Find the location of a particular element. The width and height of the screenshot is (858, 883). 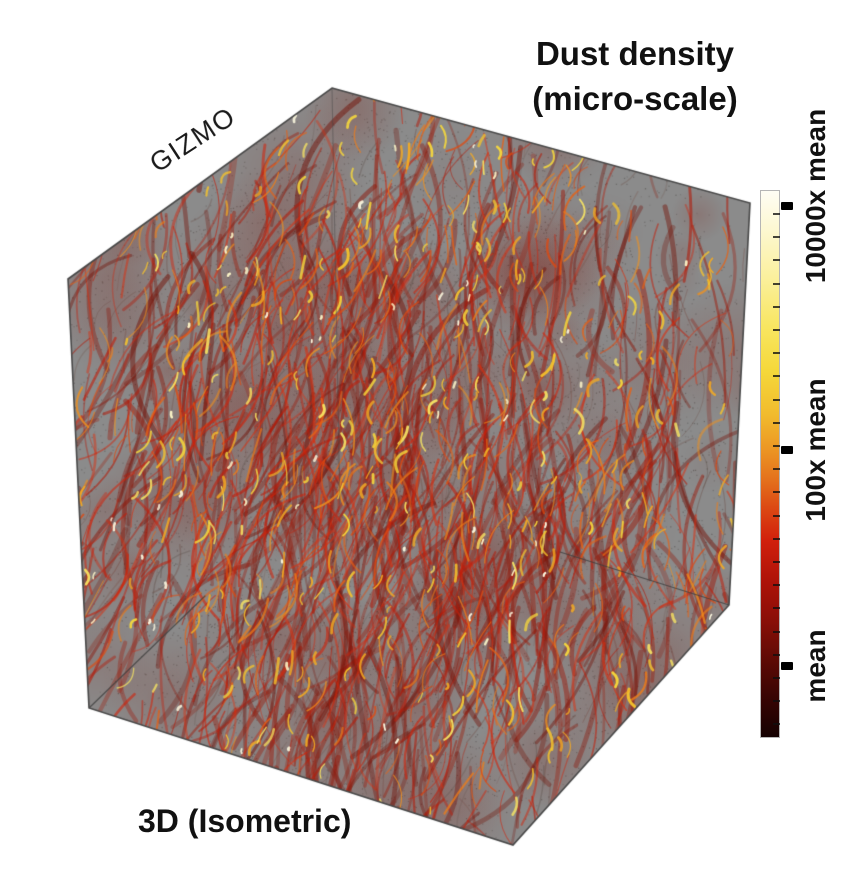

isometric-label: 3D (Isometric) is located at coordinates (245, 821).